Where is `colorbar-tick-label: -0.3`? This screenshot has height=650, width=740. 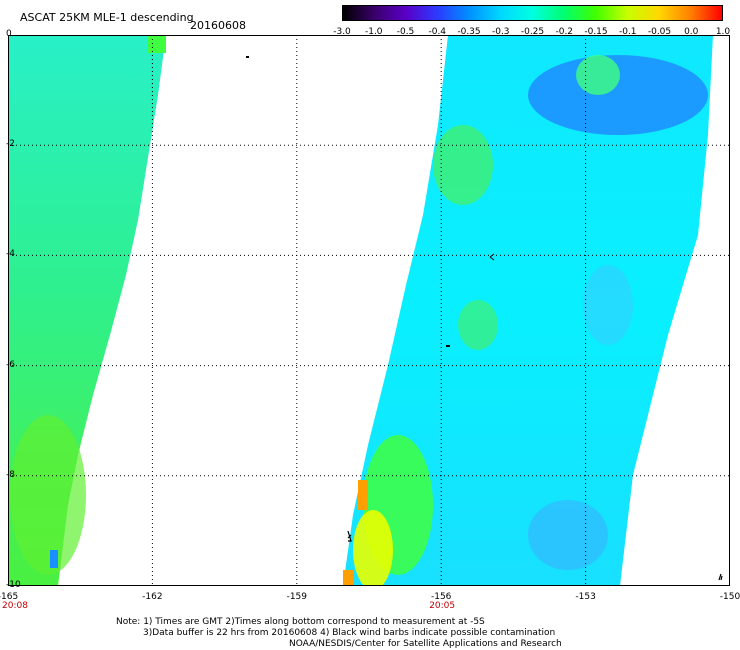 colorbar-tick-label: -0.3 is located at coordinates (500, 32).